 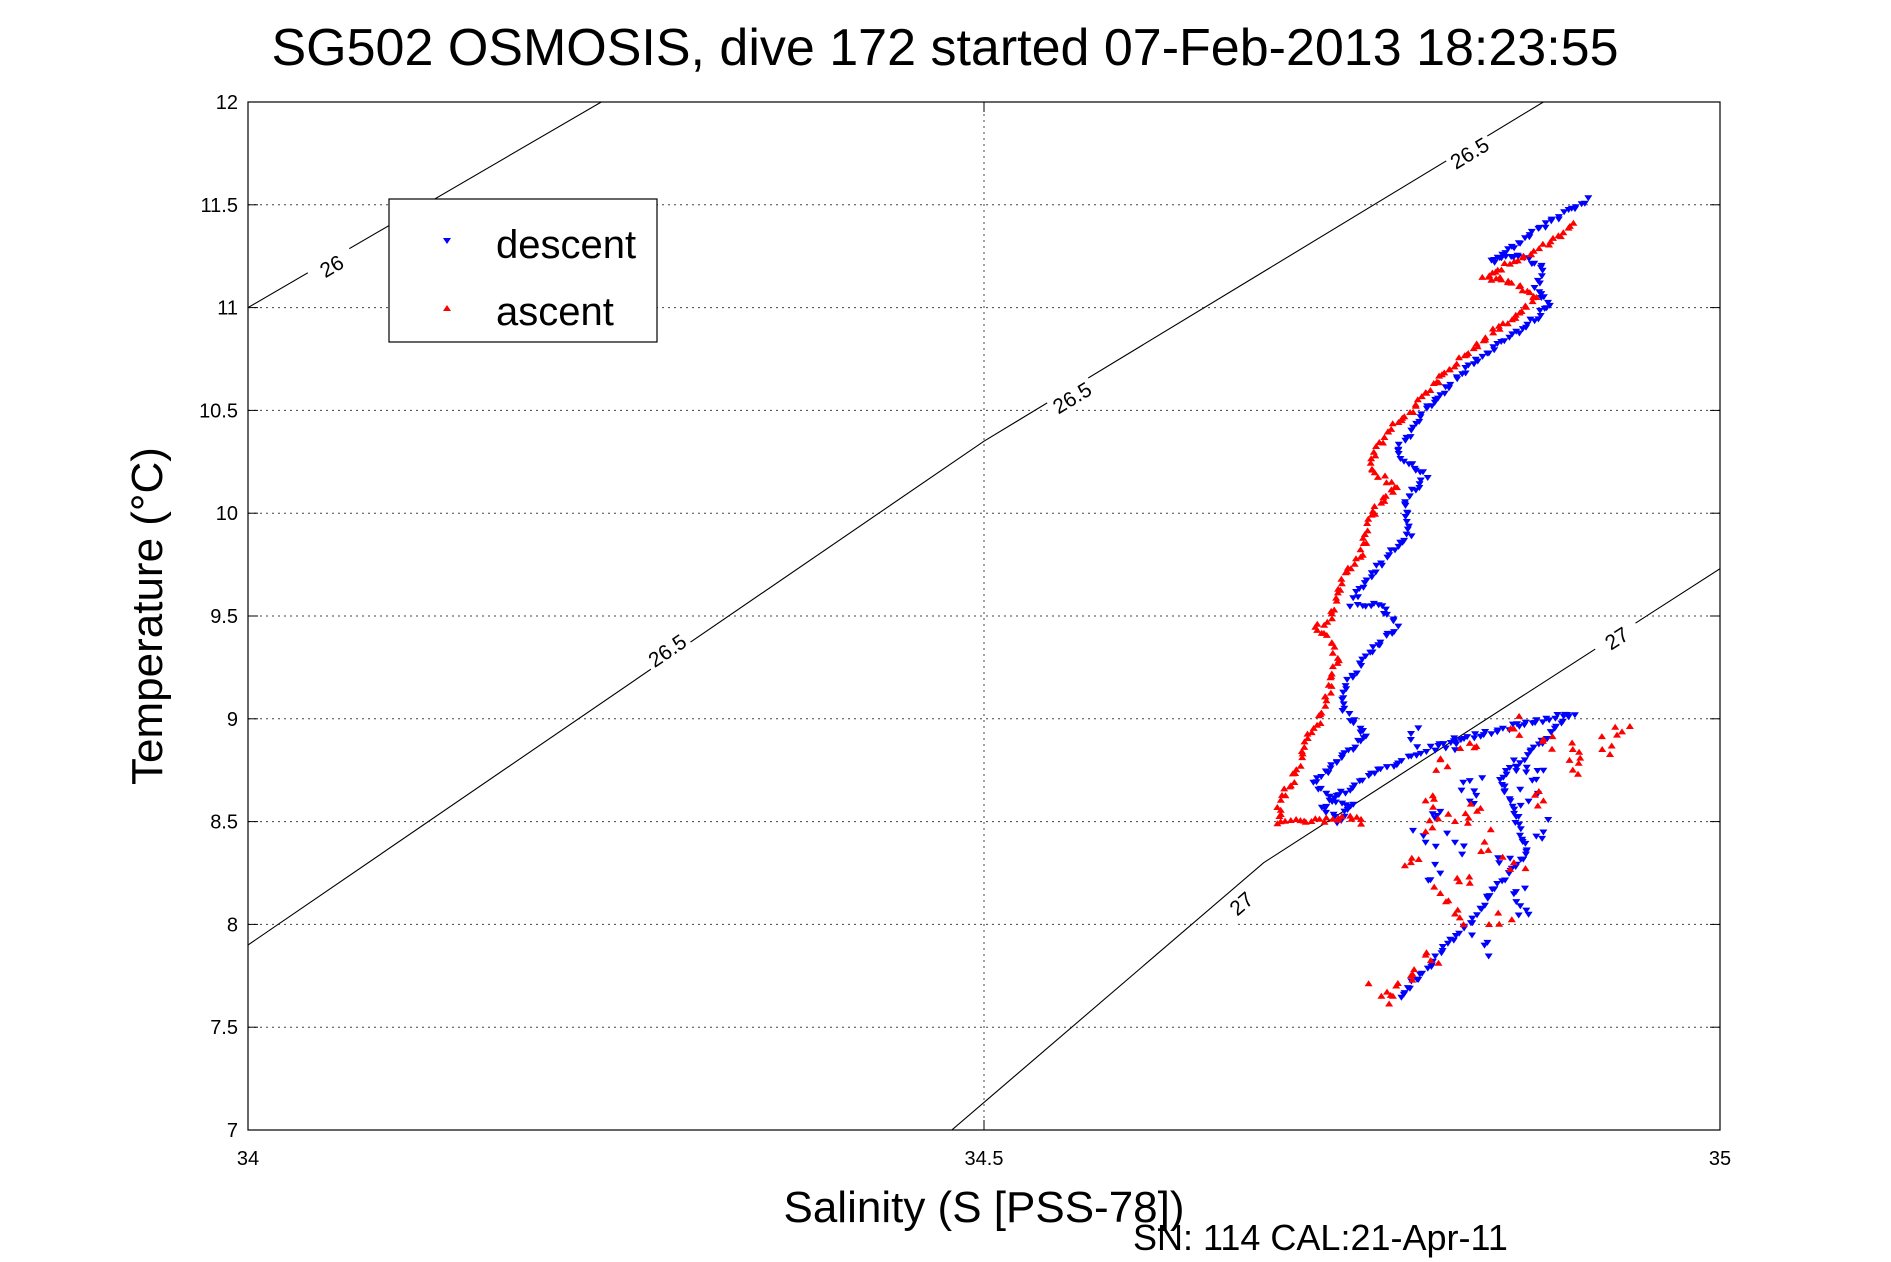 What do you see at coordinates (232, 1131) in the screenshot?
I see `y-tick-label: 7` at bounding box center [232, 1131].